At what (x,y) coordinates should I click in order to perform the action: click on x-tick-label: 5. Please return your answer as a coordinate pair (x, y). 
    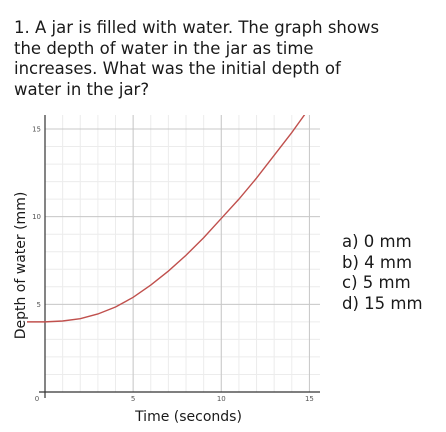
    Looking at the image, I should click on (133, 399).